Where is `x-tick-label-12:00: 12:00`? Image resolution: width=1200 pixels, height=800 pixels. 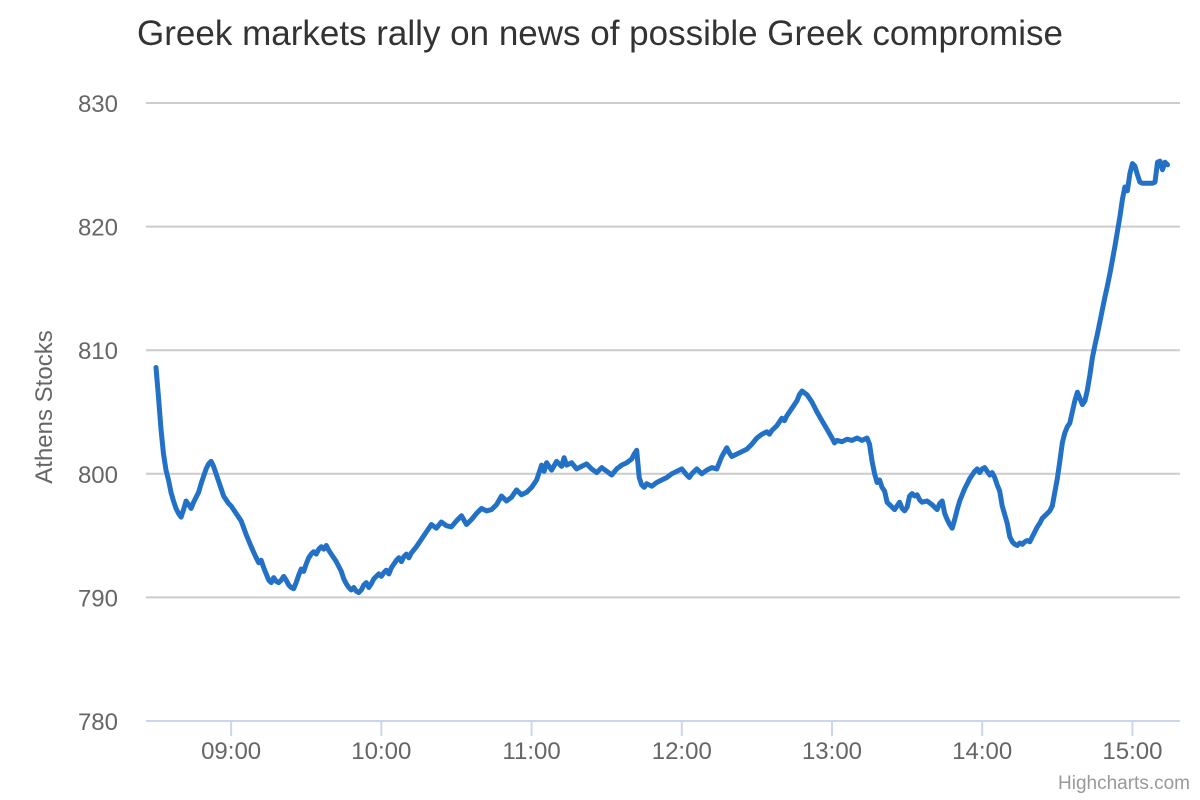
x-tick-label-12:00: 12:00 is located at coordinates (682, 751).